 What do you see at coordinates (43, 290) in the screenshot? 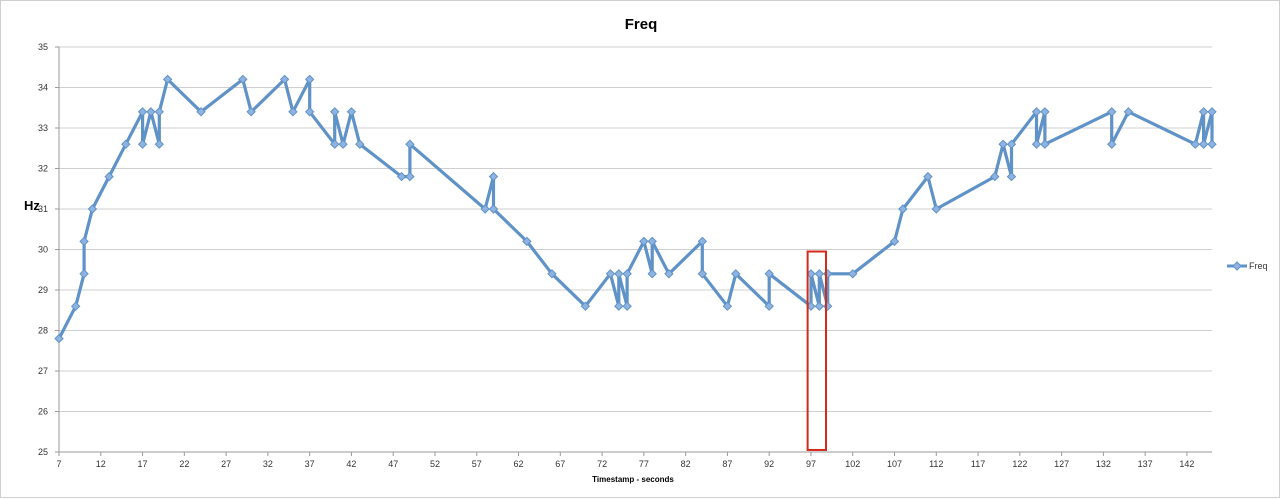
I see `y-tick-label: 29` at bounding box center [43, 290].